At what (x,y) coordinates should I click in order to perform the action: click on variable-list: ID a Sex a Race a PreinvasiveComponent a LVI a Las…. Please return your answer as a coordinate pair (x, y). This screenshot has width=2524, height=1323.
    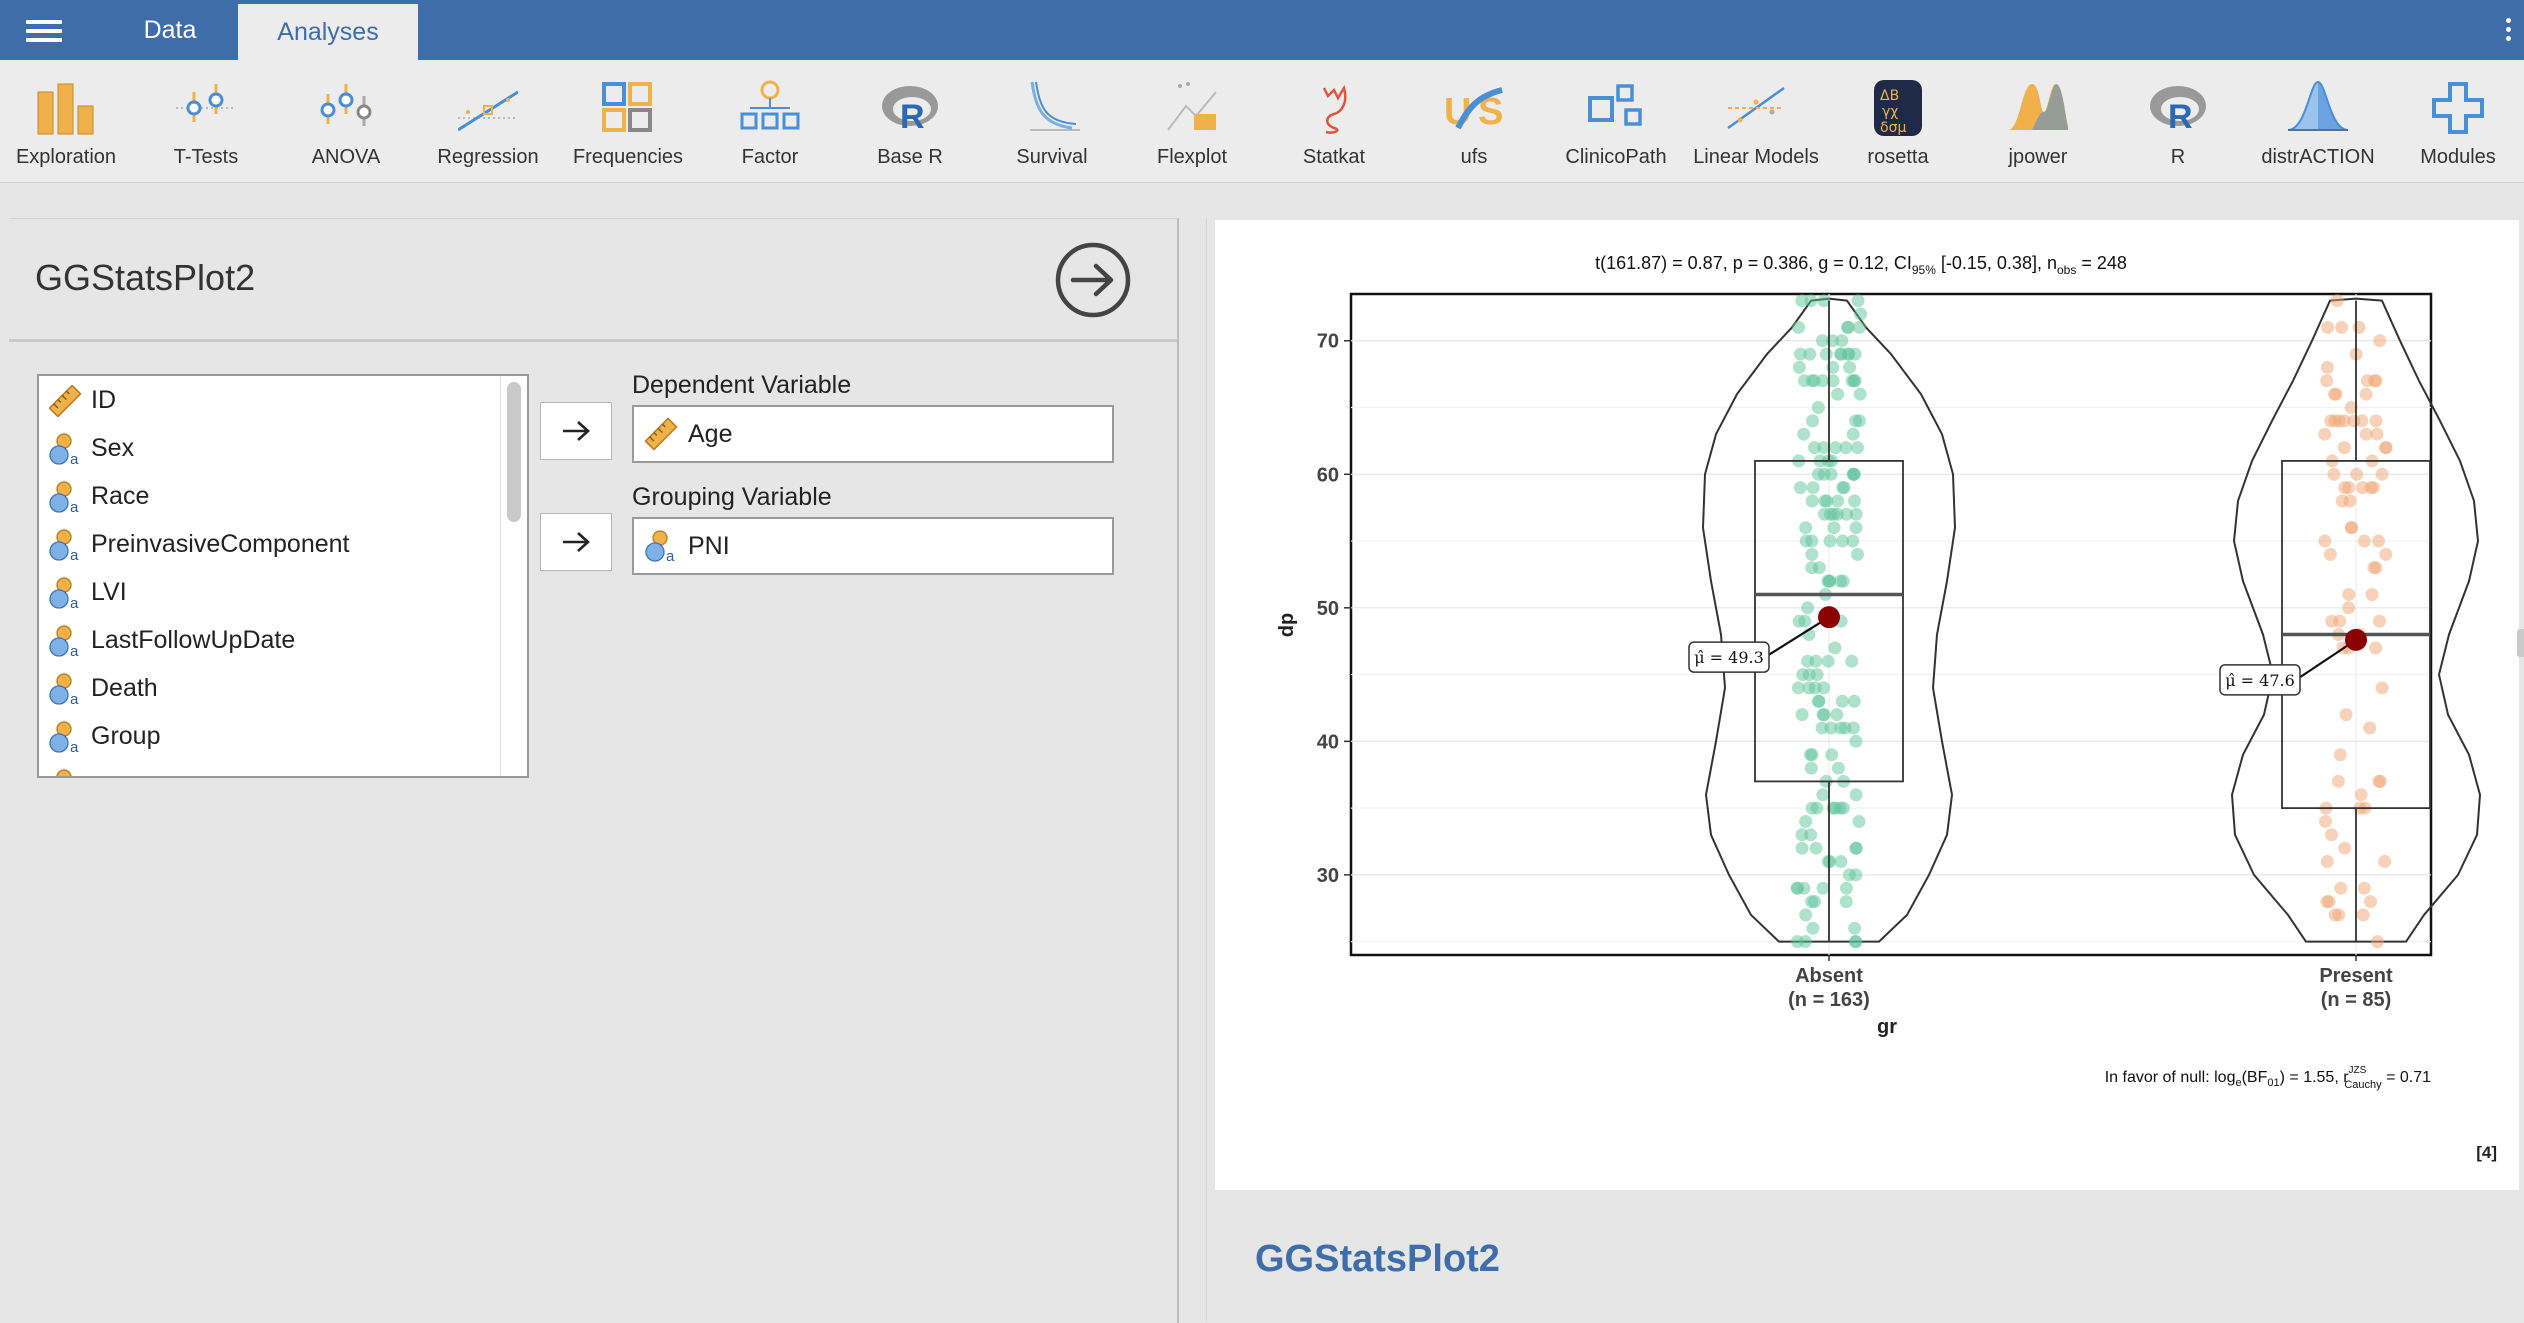
    Looking at the image, I should click on (283, 576).